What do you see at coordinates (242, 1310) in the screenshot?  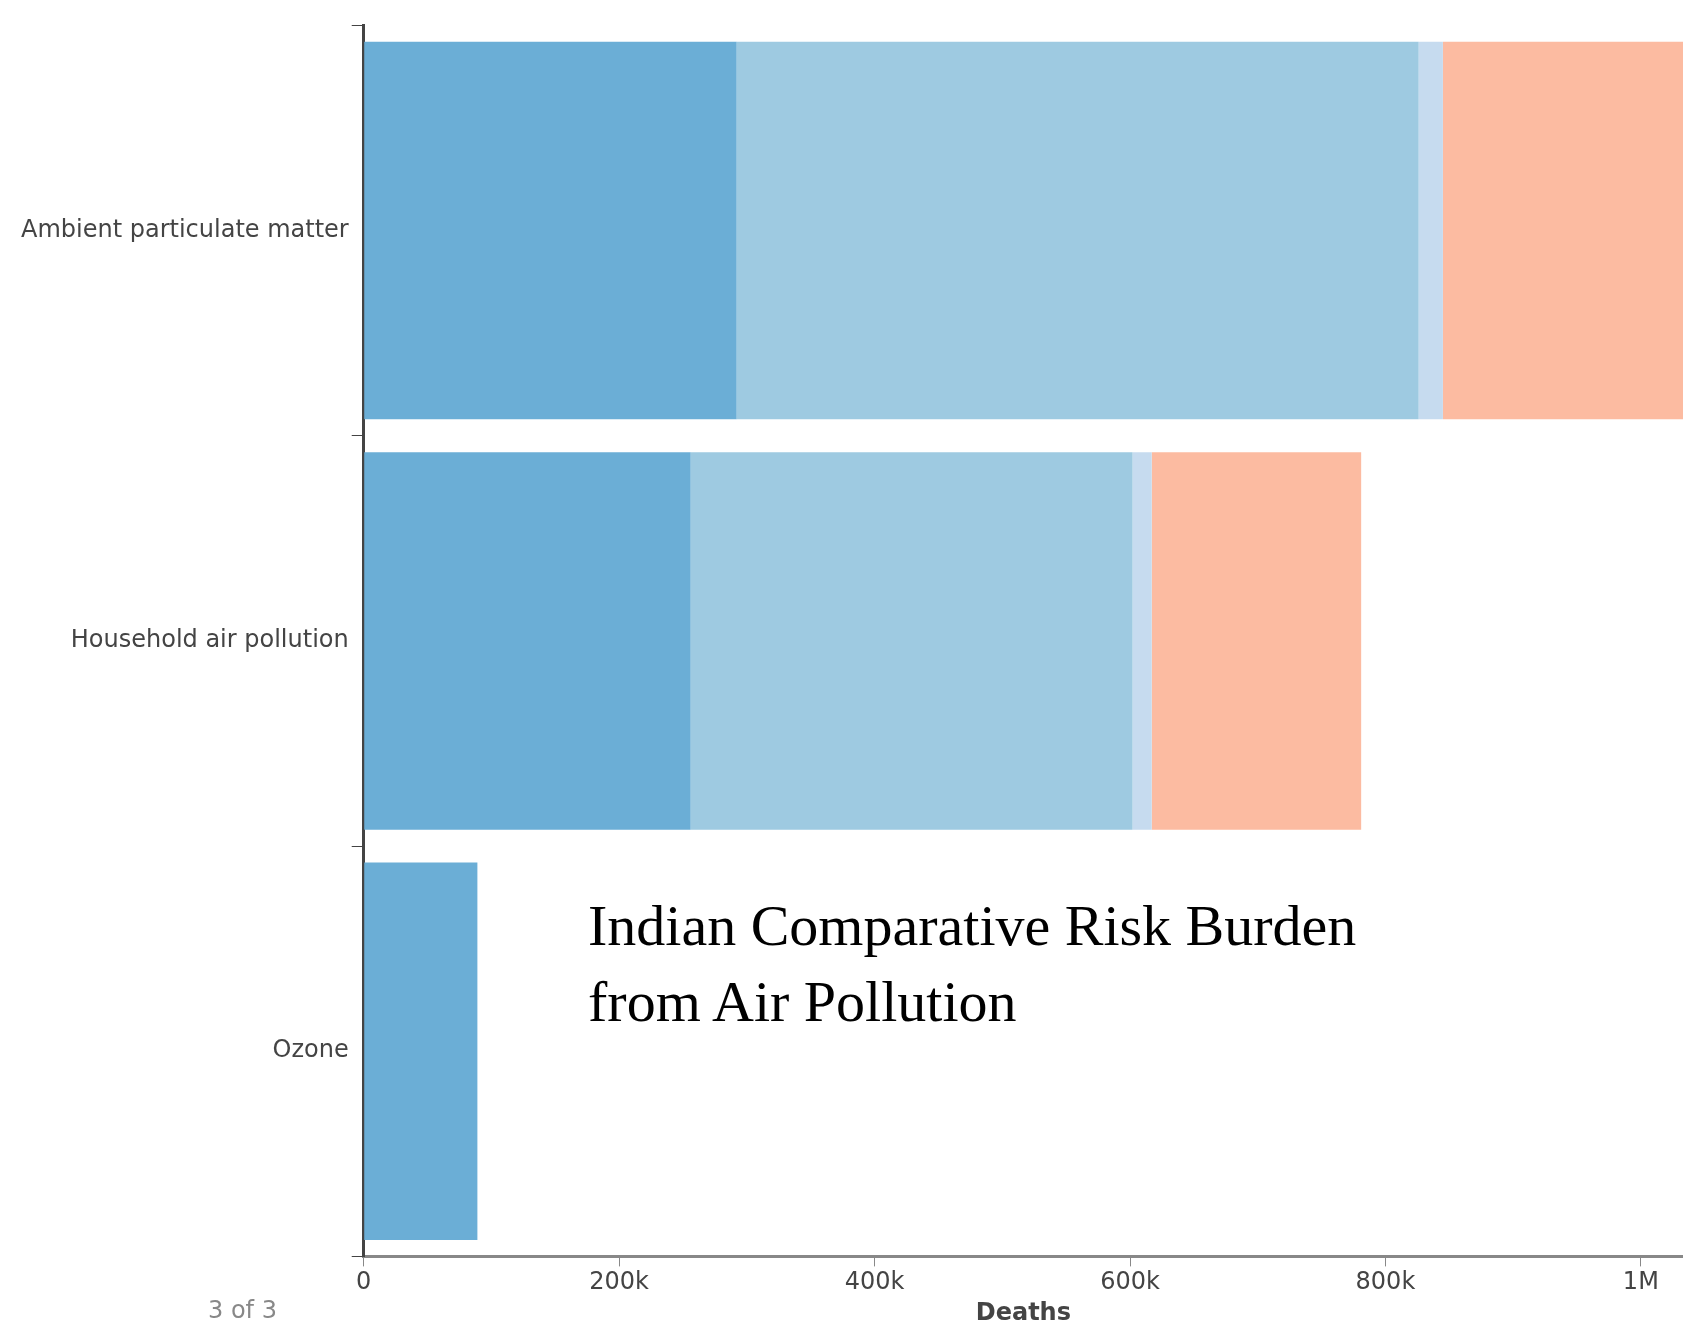 I see `text: 3 of 3` at bounding box center [242, 1310].